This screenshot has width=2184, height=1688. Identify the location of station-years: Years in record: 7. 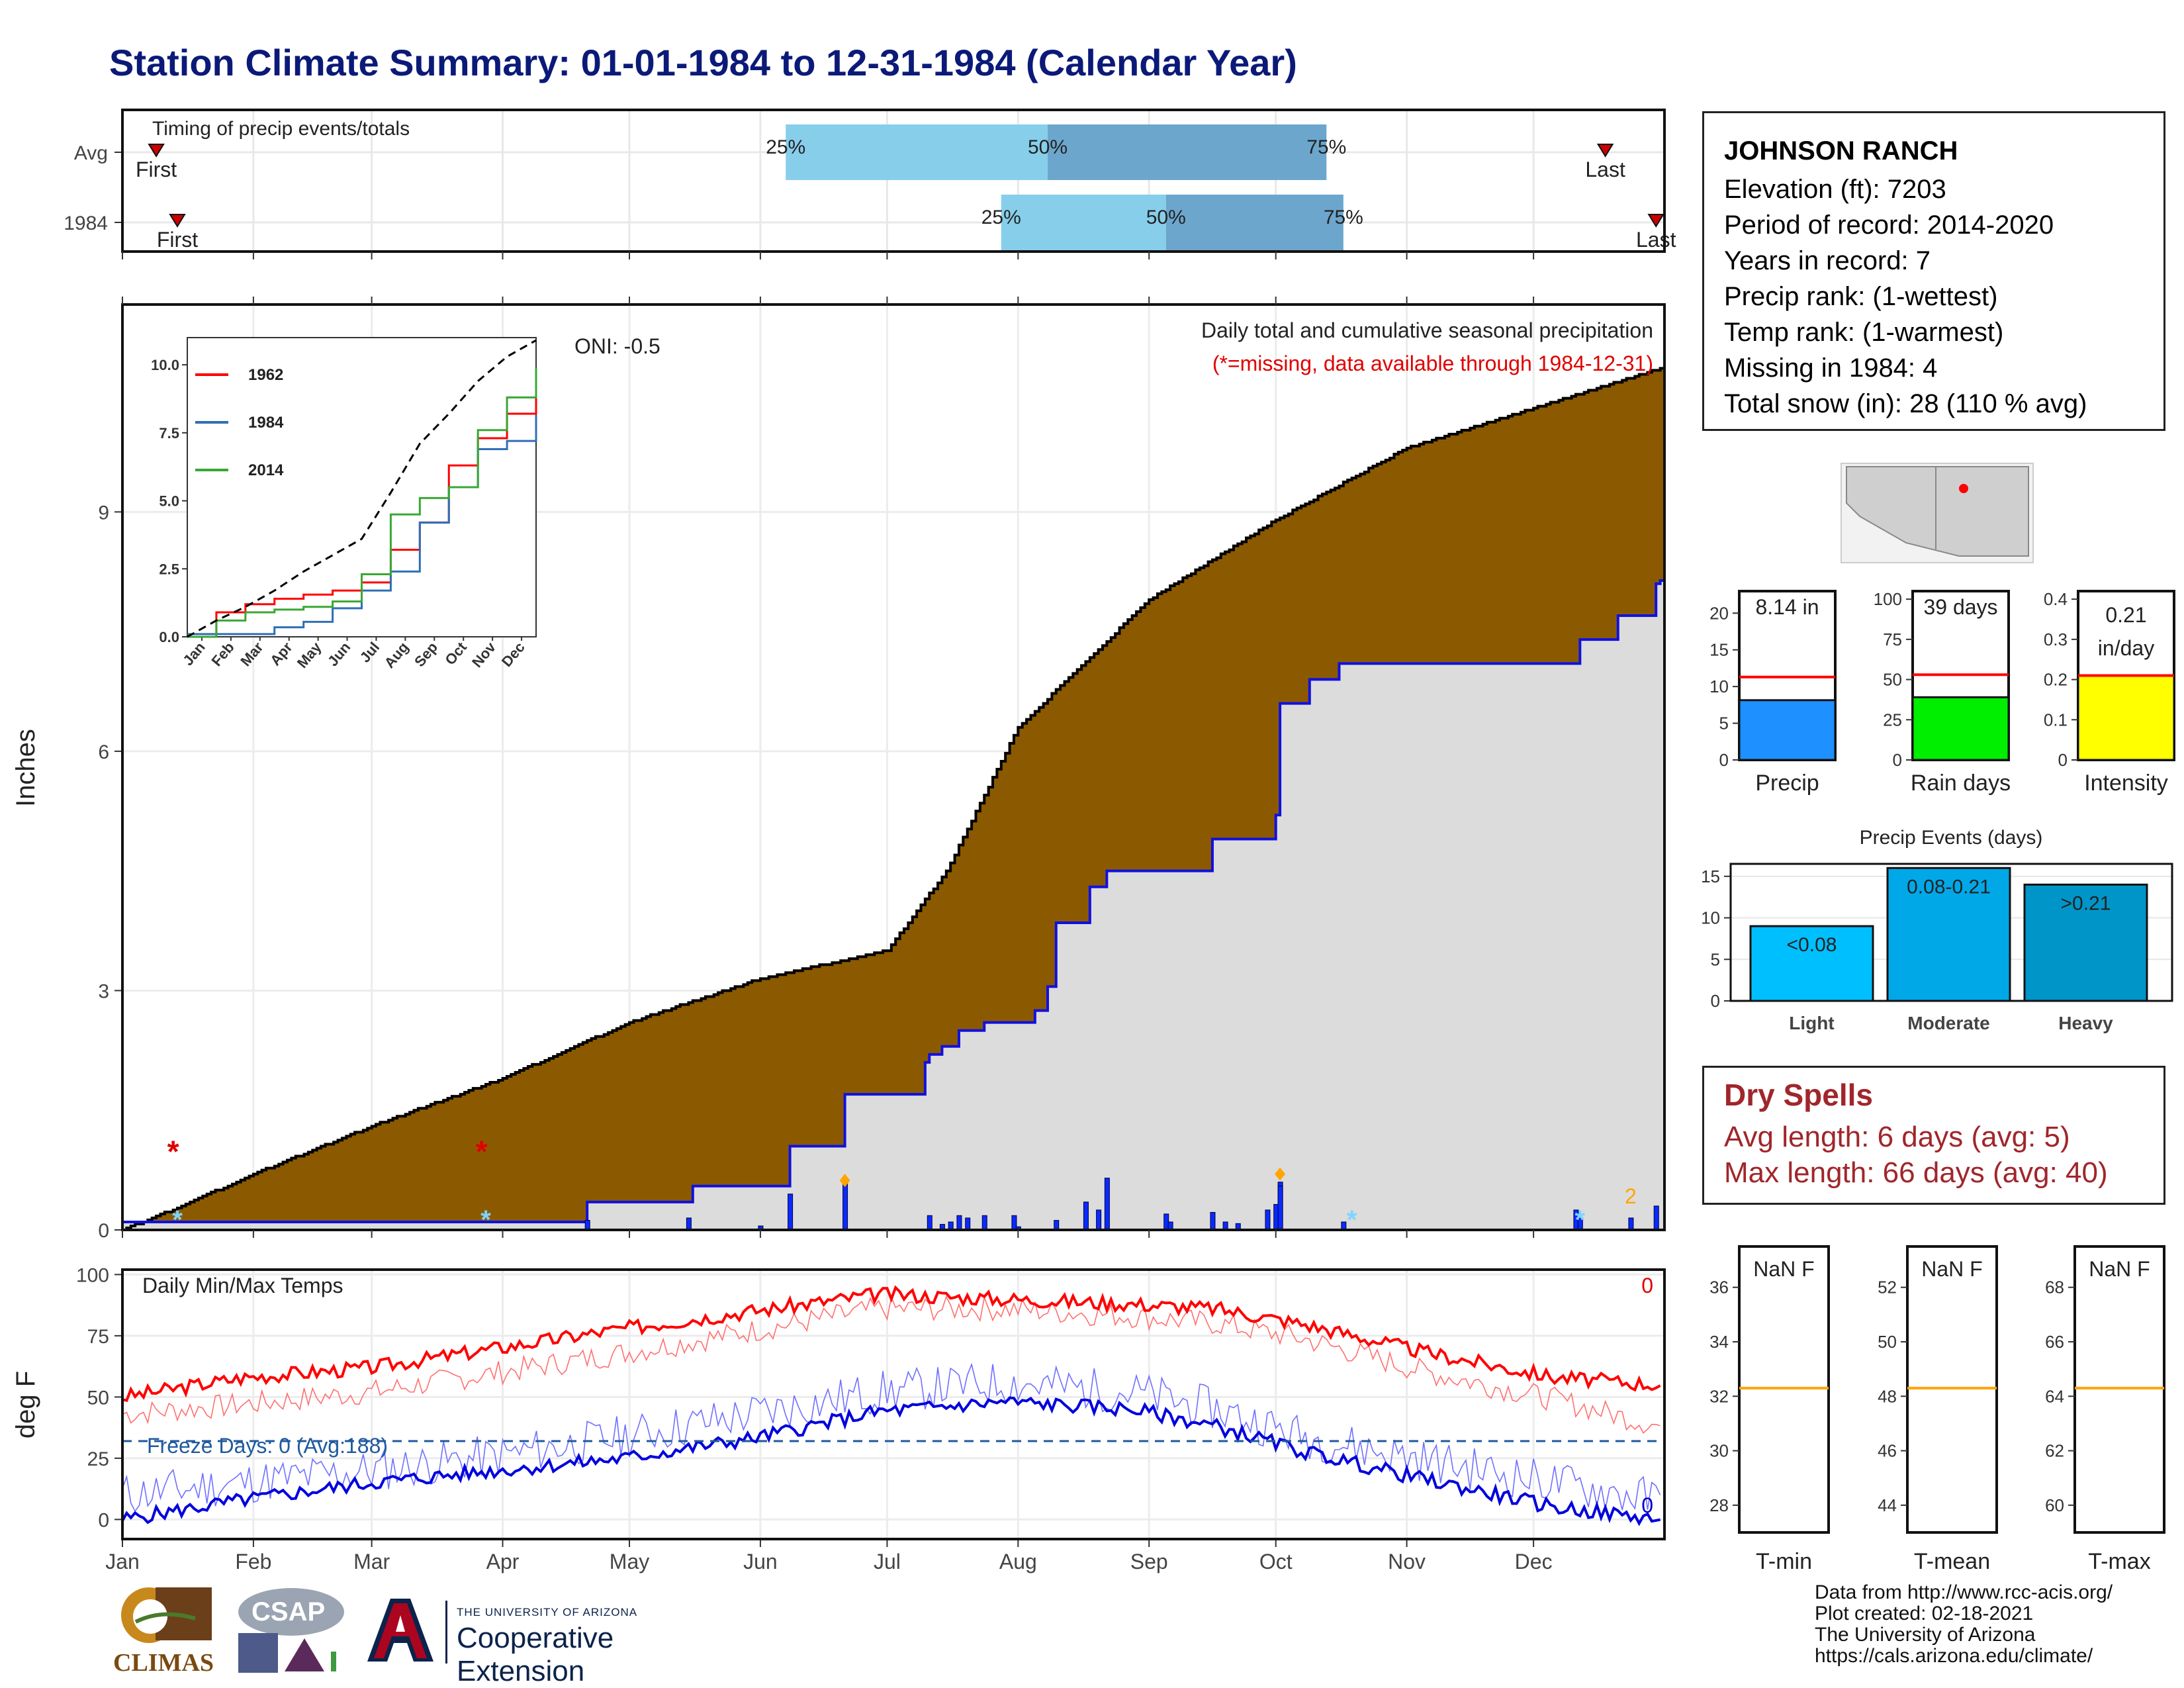
(1827, 260).